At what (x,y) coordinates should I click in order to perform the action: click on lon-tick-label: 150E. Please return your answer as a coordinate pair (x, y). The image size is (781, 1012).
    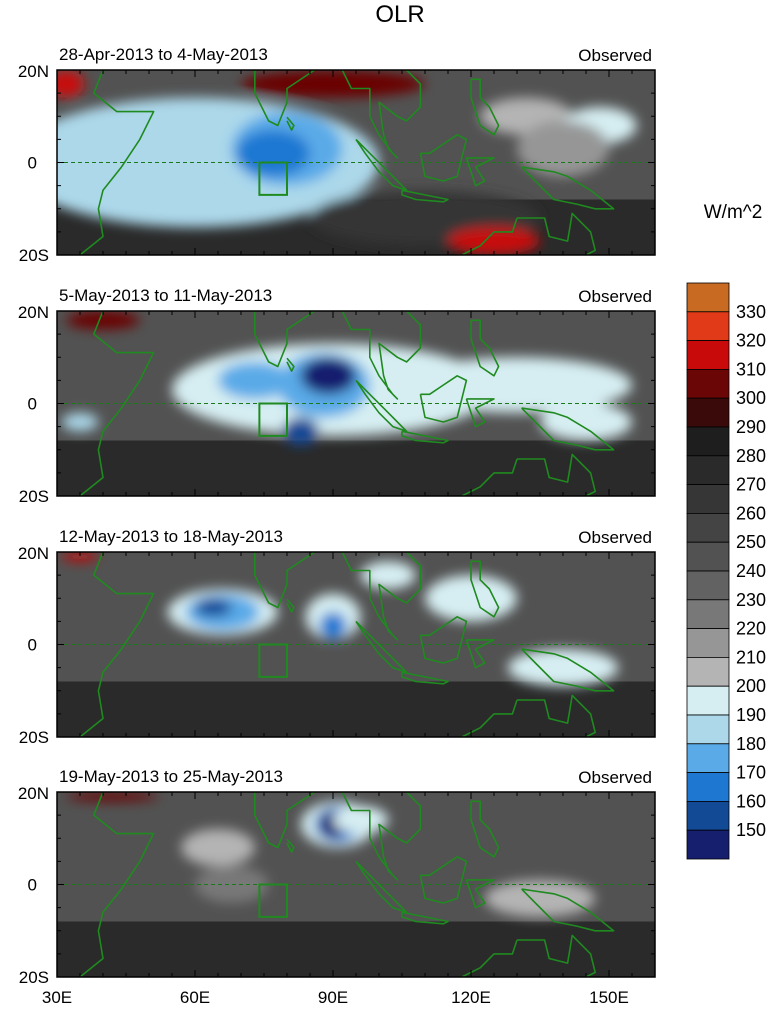
    Looking at the image, I should click on (609, 997).